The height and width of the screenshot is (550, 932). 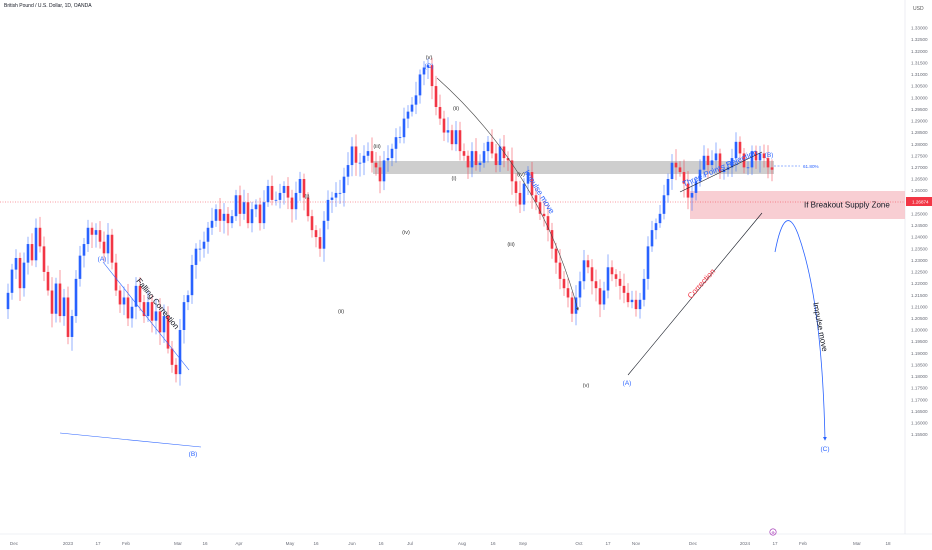 I want to click on wave-label-ii-sub: (ii), so click(x=456, y=109).